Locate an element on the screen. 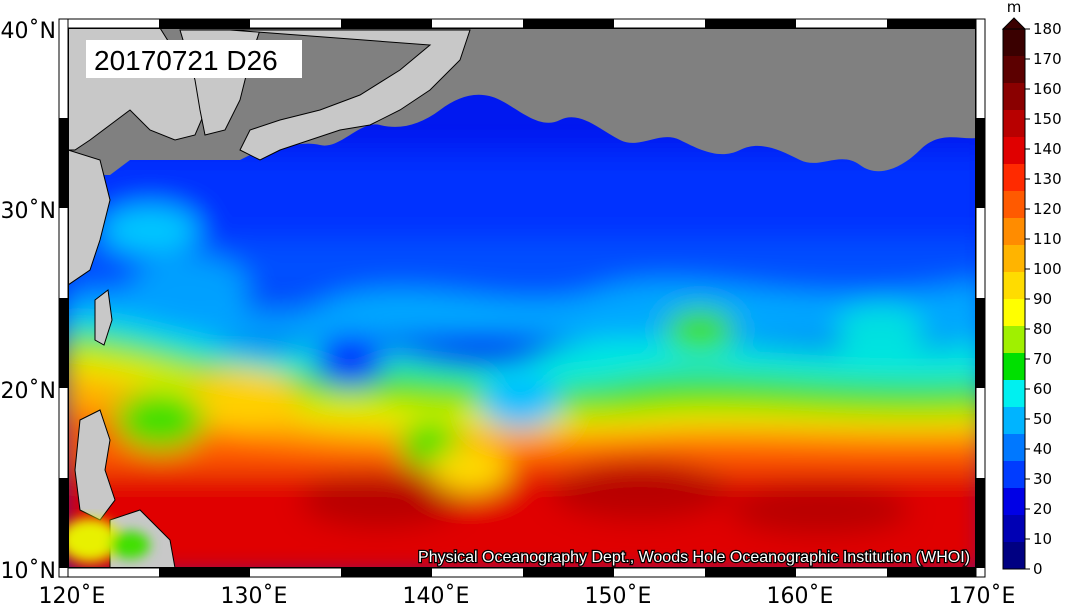 Image resolution: width=1072 pixels, height=606 pixels. y-axis-labels: 40˚N 30˚N 20˚N 10˚N is located at coordinates (28, 301).